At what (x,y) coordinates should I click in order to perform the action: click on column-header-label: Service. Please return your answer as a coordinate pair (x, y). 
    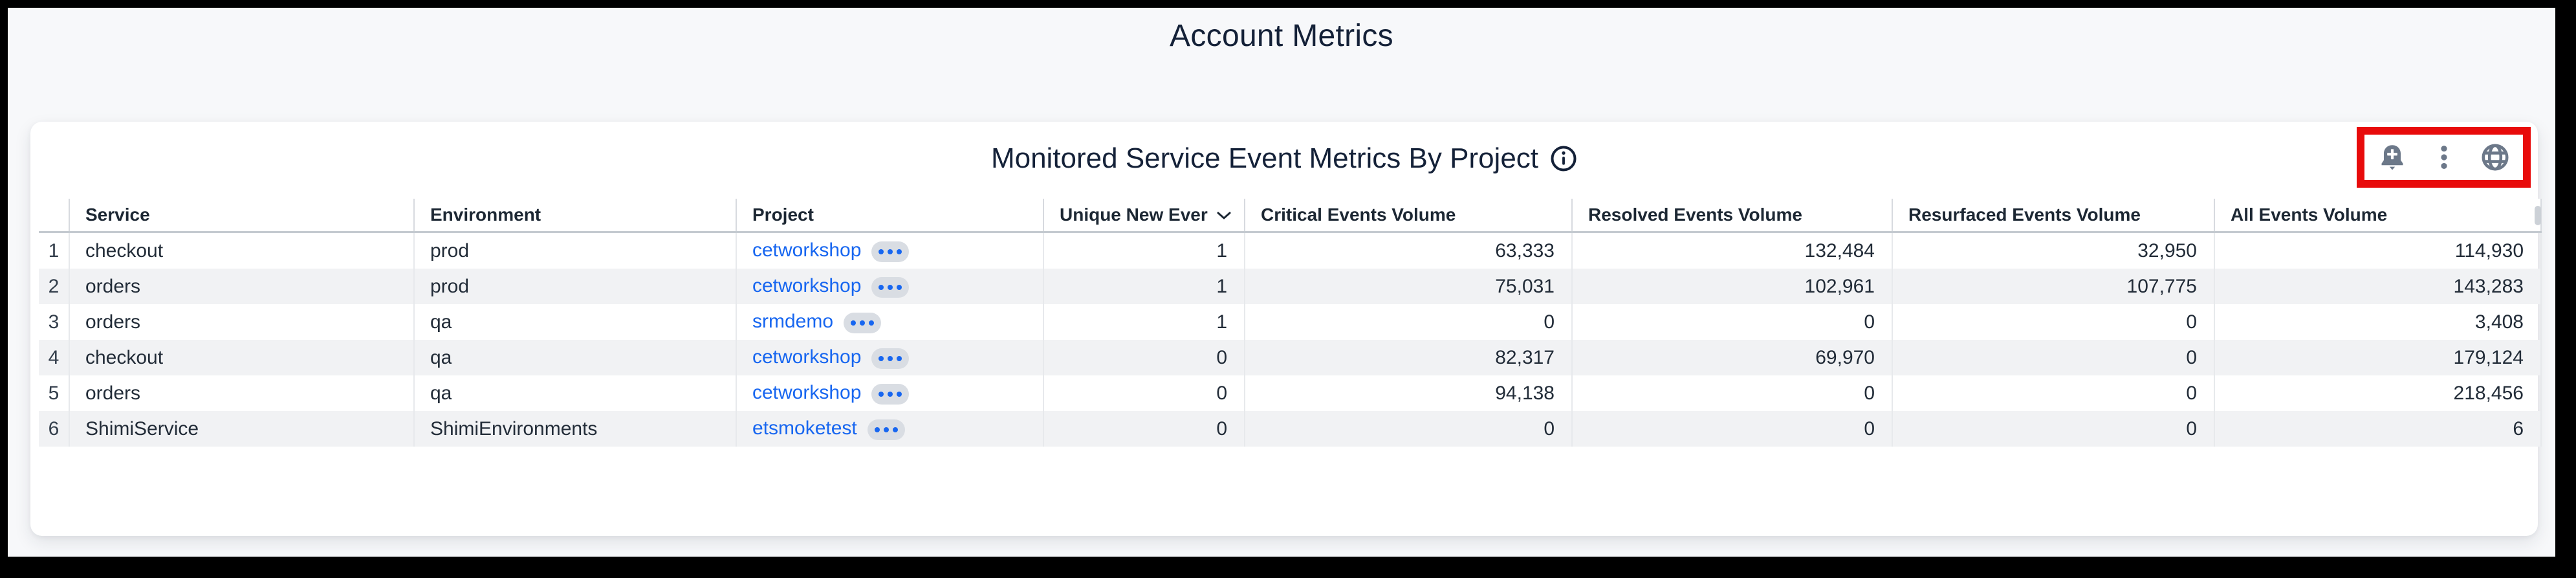
    Looking at the image, I should click on (117, 215).